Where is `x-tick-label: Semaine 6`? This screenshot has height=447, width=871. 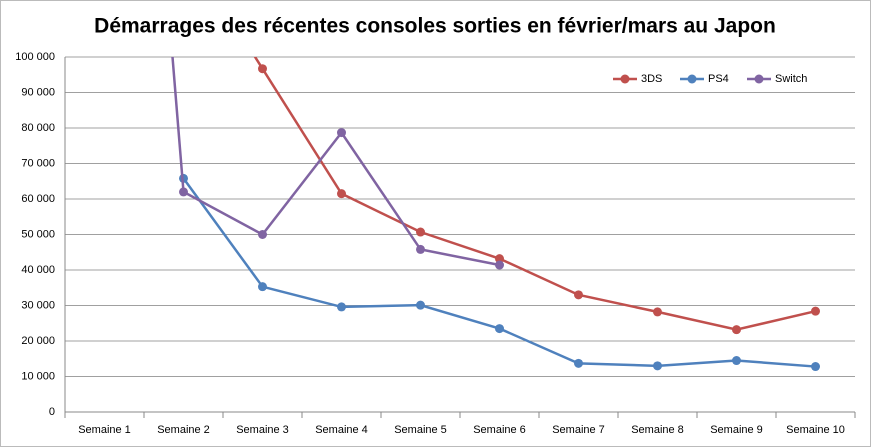
x-tick-label: Semaine 6 is located at coordinates (499, 430).